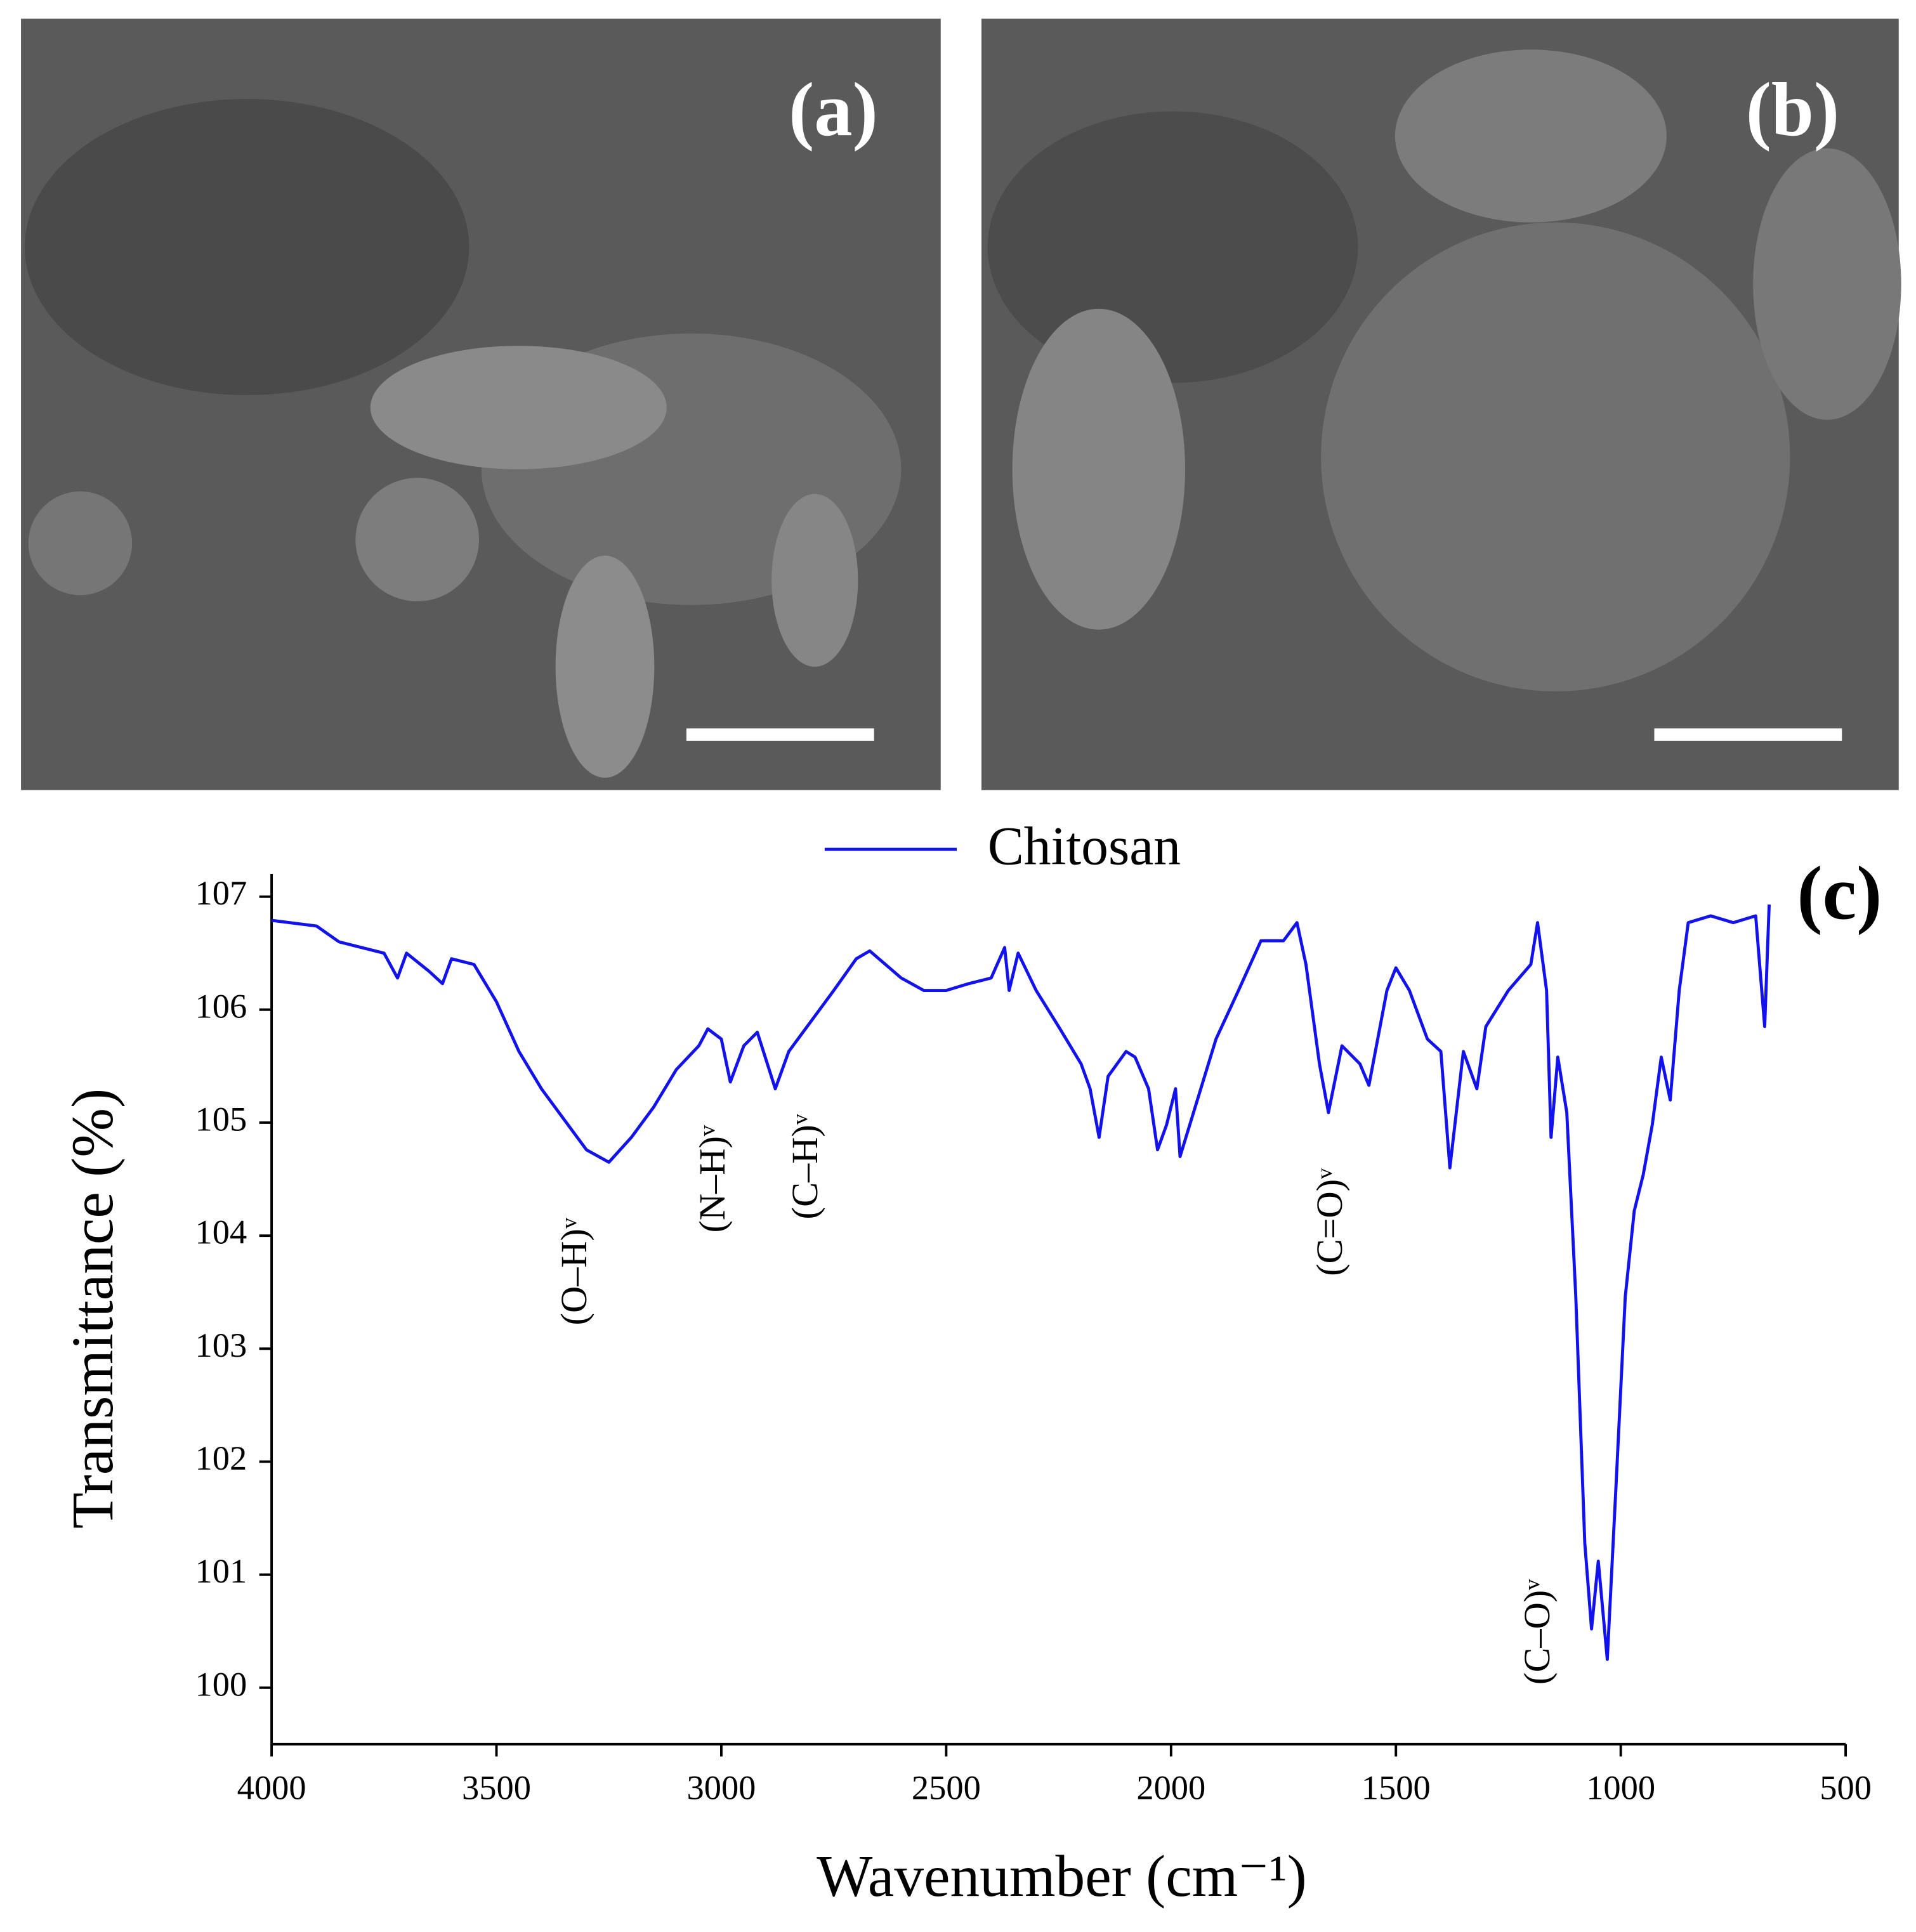 The width and height of the screenshot is (1916, 1932). I want to click on x-tick-label: 1500, so click(1396, 1787).